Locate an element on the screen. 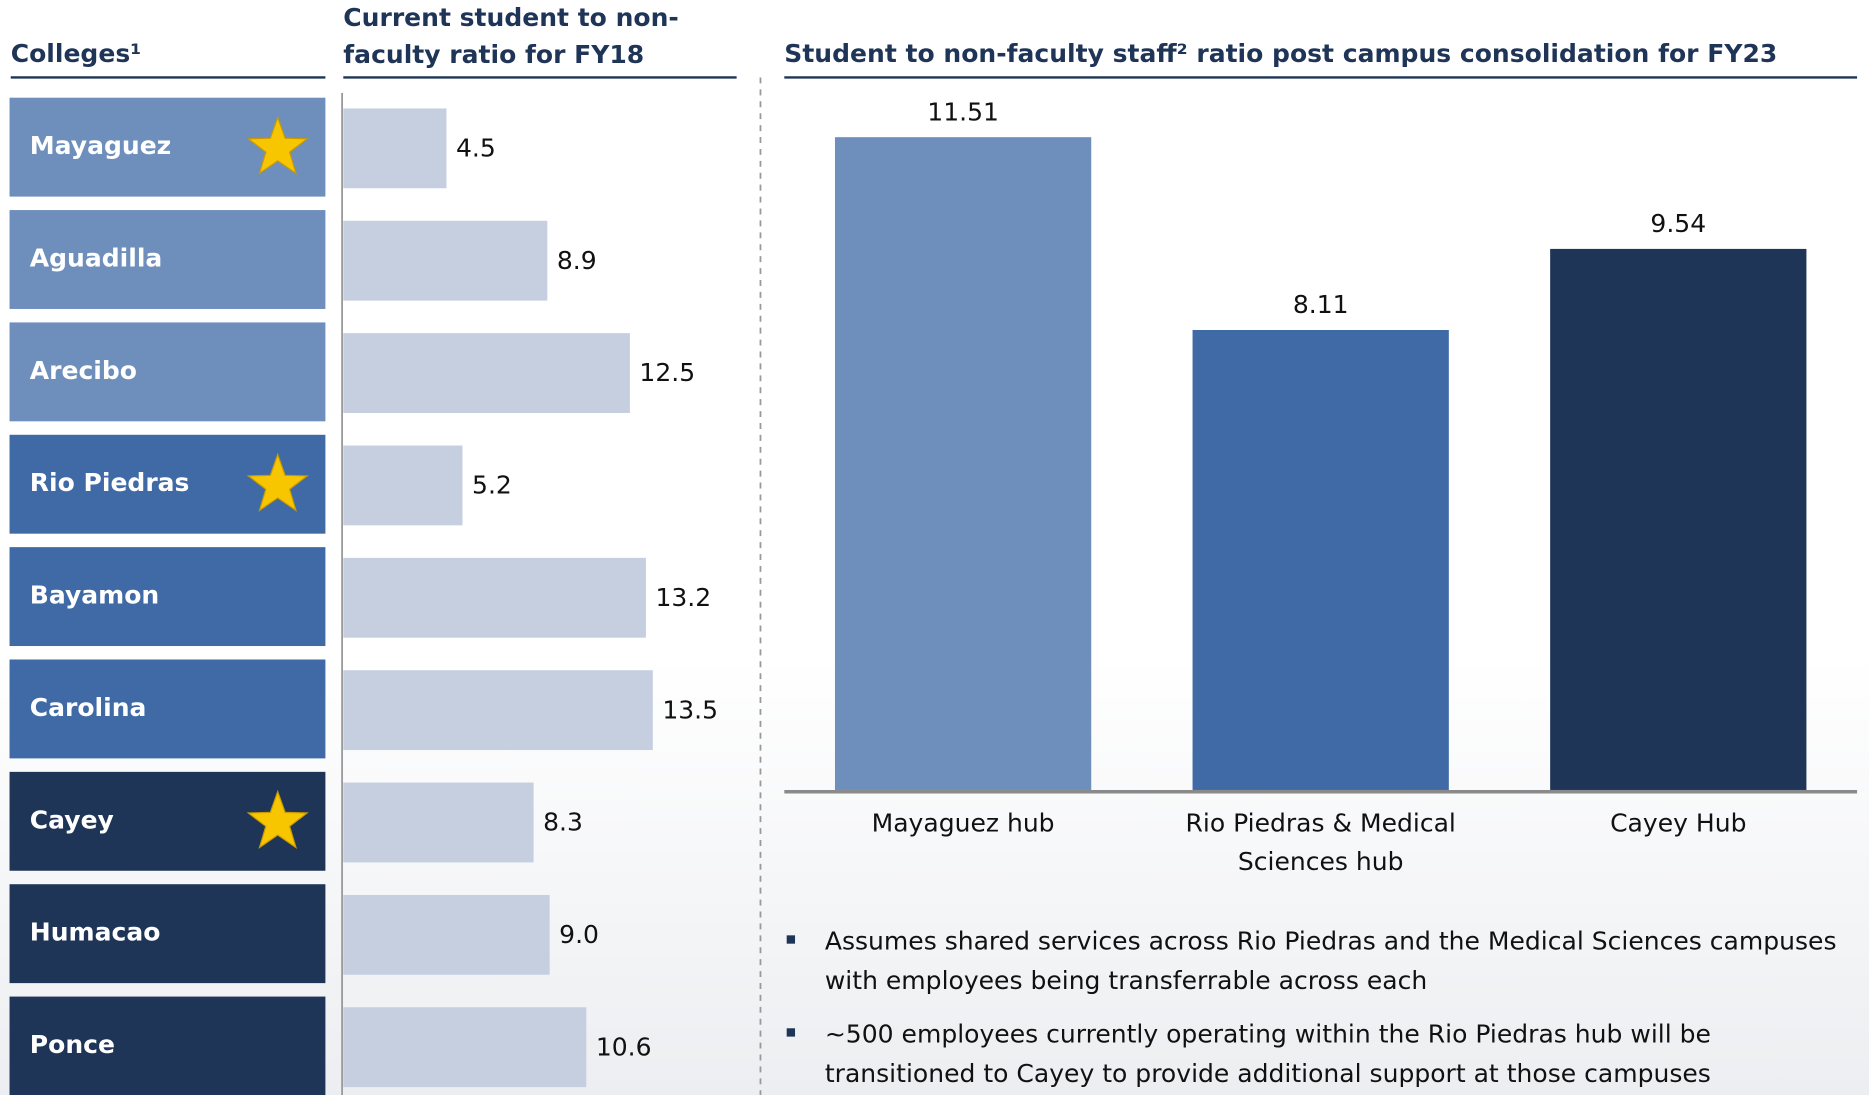 Image resolution: width=1869 pixels, height=1095 pixels. value-label: 9.54 is located at coordinates (1678, 223).